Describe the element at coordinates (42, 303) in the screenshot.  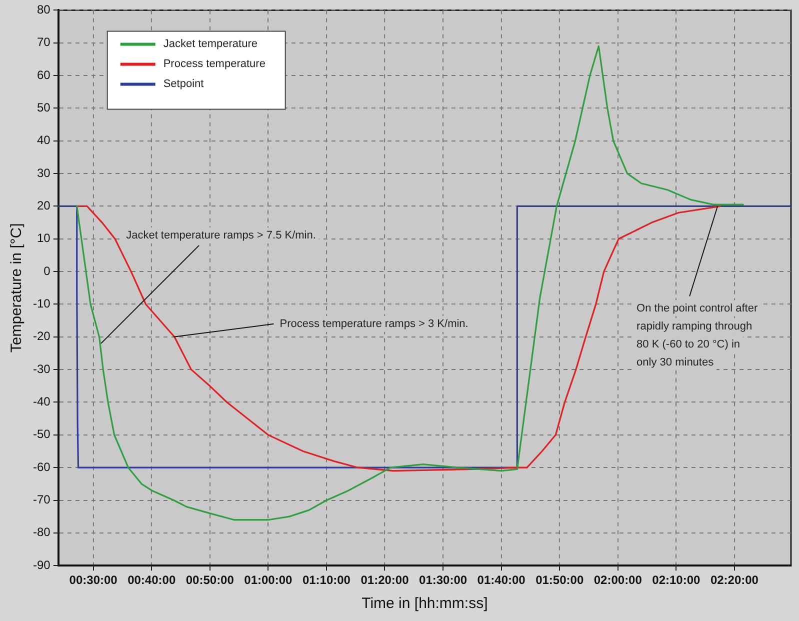
I see `y-tick-label: -10` at that location.